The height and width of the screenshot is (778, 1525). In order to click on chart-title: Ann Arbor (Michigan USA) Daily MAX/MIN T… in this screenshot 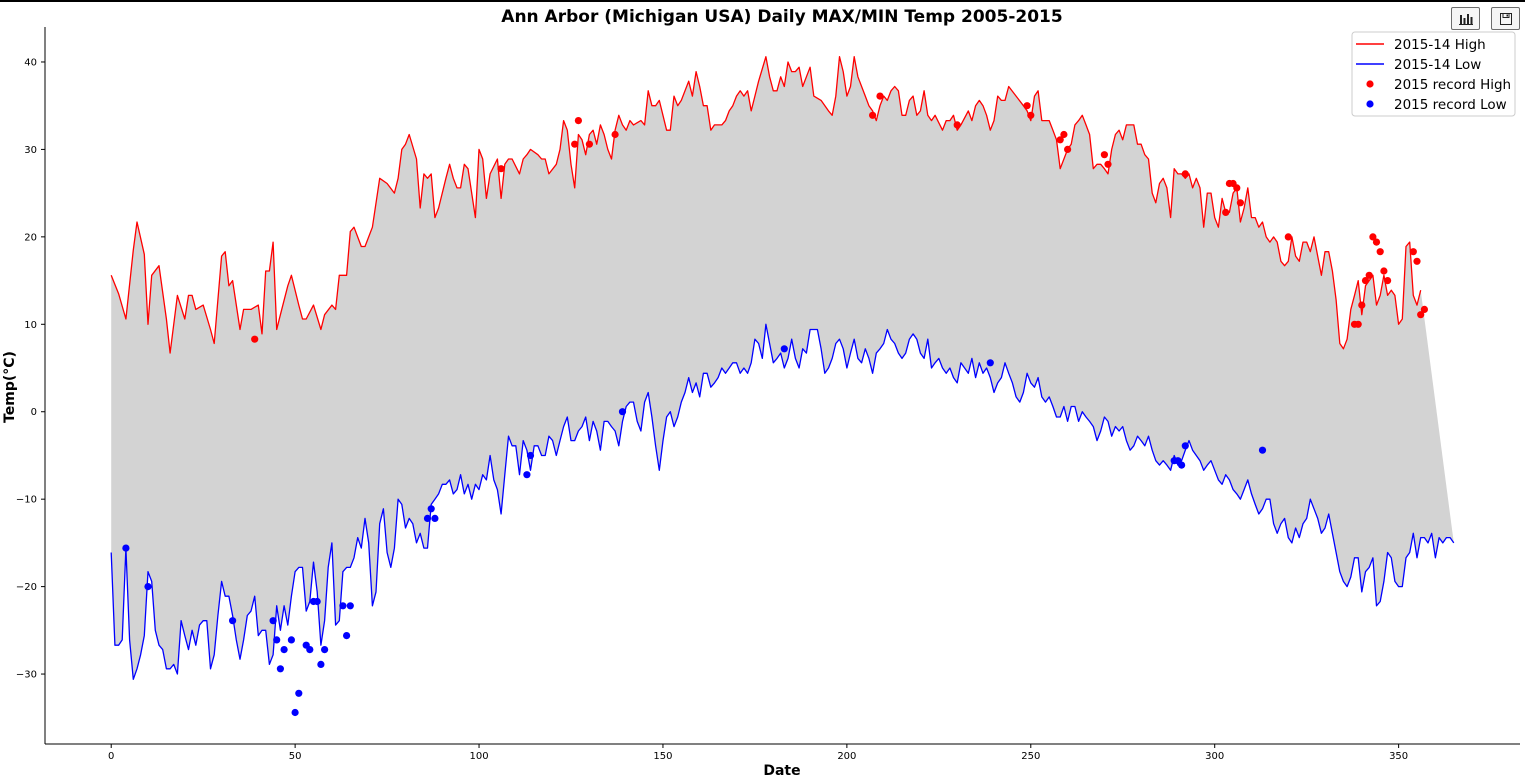, I will do `click(781, 17)`.